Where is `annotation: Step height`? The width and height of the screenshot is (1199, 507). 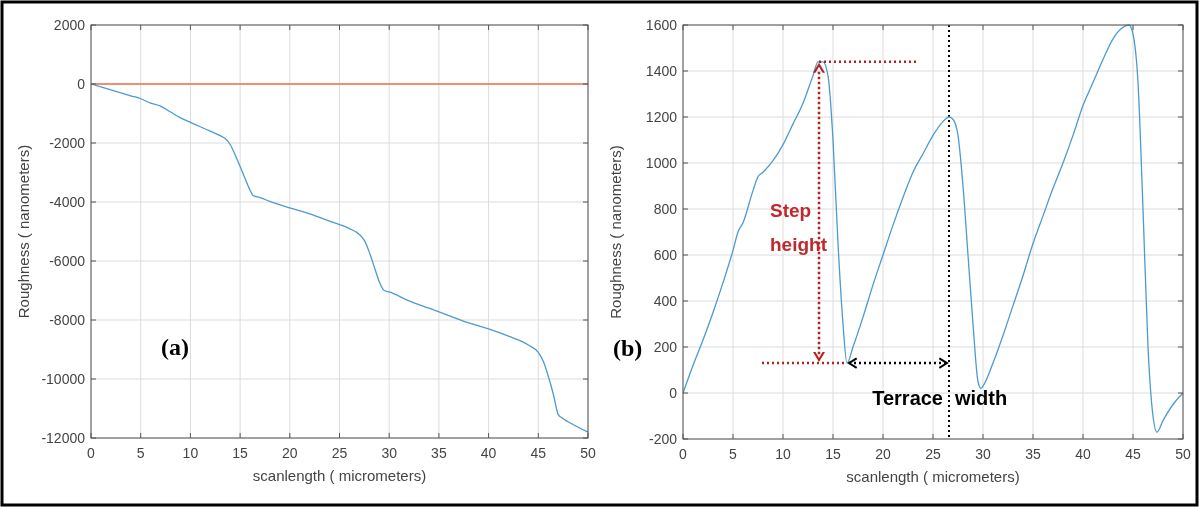
annotation: Step height is located at coordinates (799, 228).